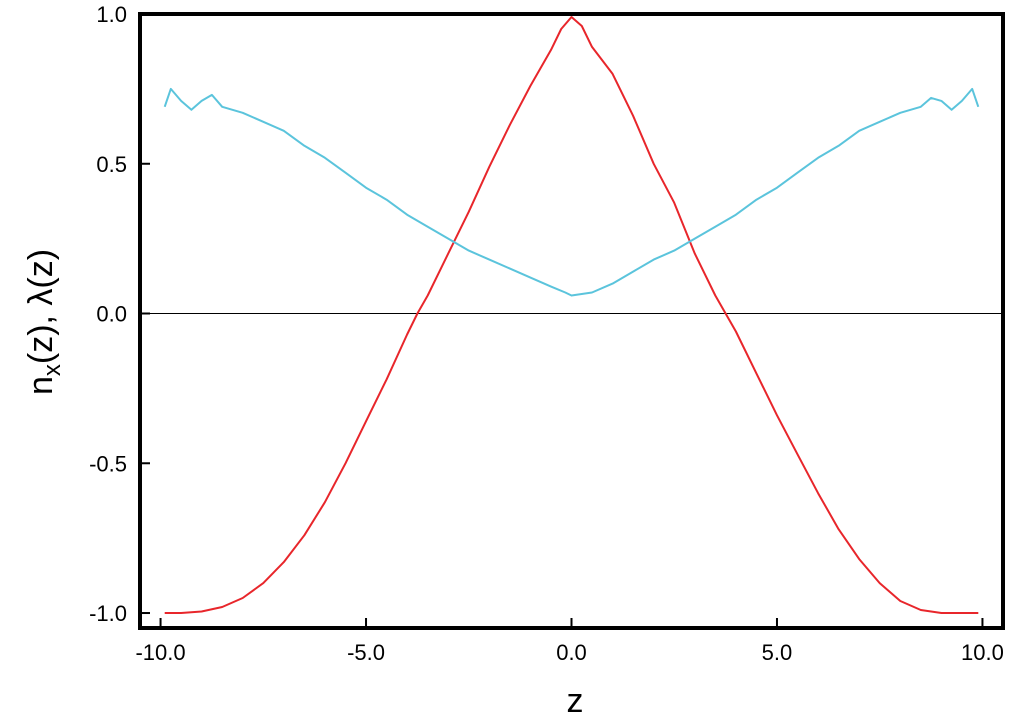  I want to click on x-tick-label: 5.0, so click(777, 652).